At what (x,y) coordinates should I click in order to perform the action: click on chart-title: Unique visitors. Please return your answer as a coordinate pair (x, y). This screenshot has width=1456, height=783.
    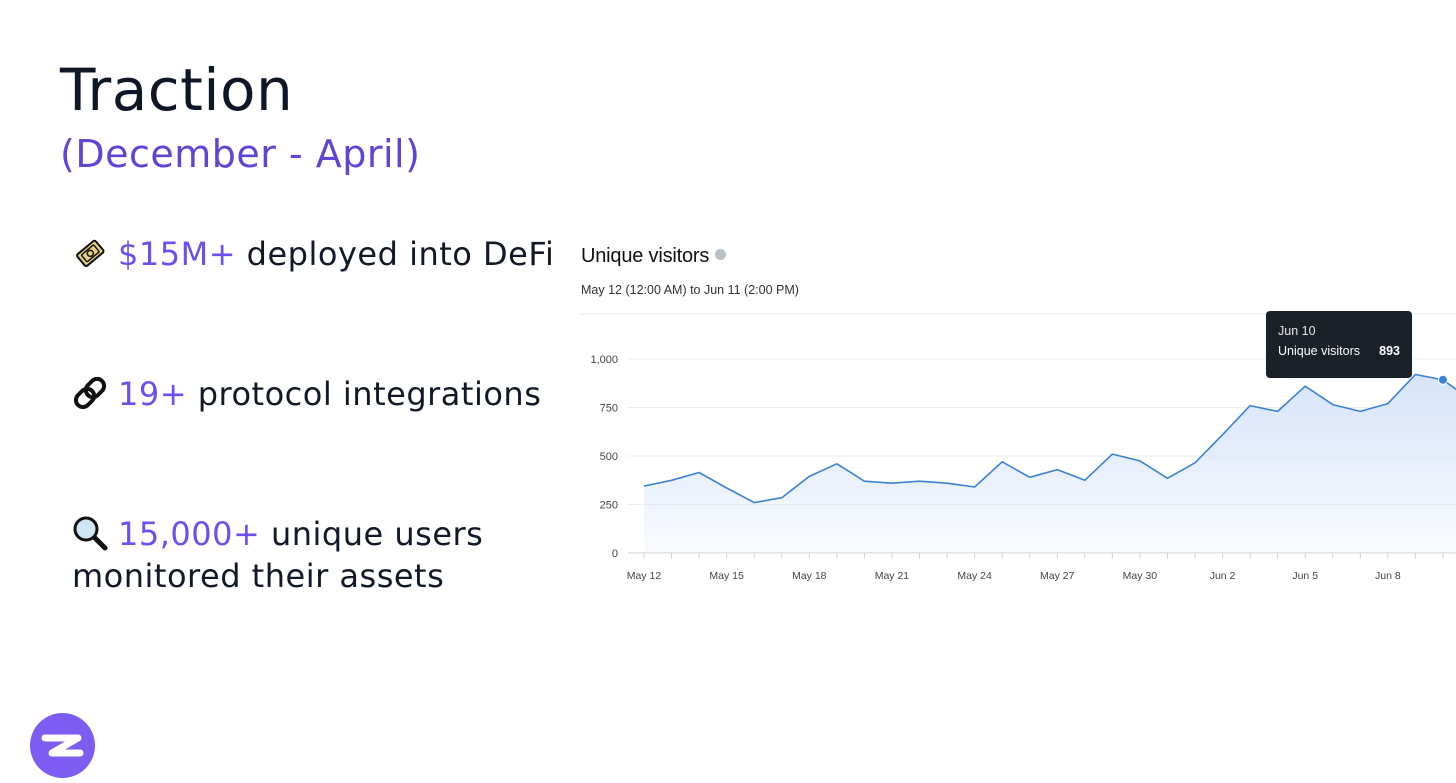
    Looking at the image, I should click on (654, 256).